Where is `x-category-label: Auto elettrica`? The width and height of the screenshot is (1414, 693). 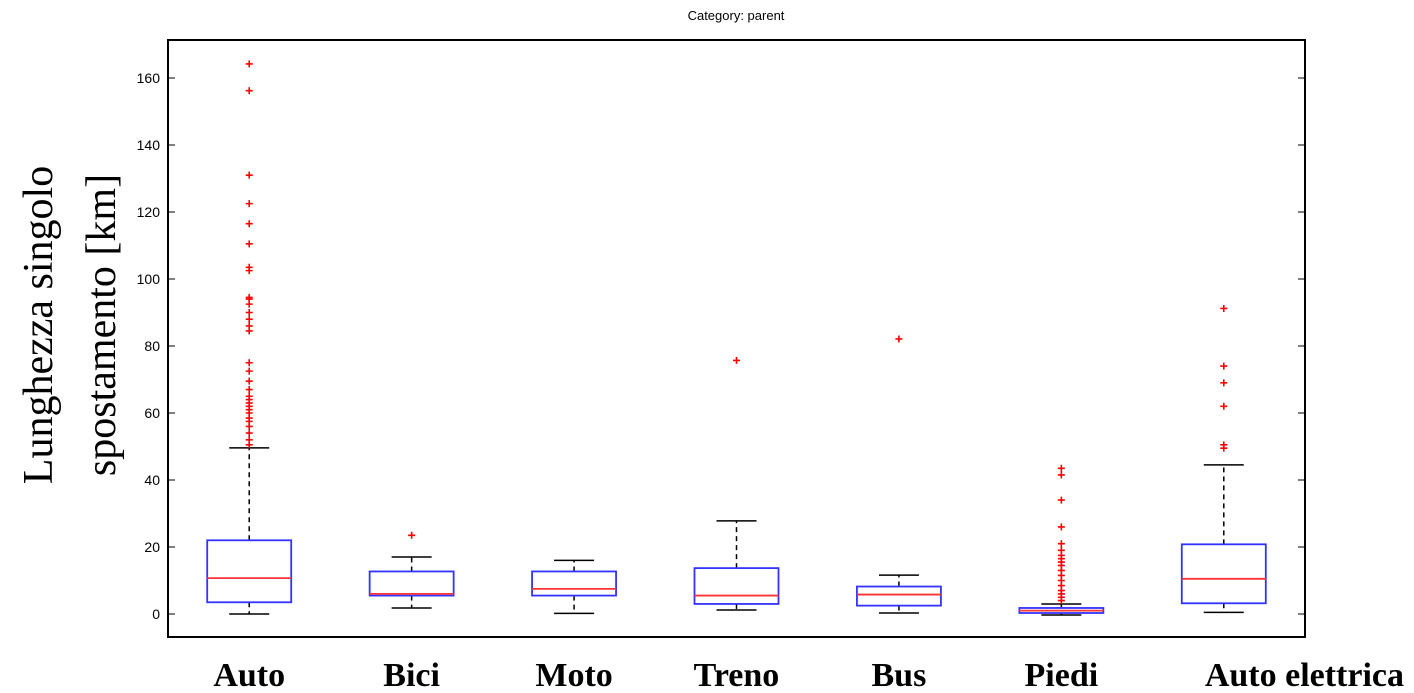 x-category-label: Auto elettrica is located at coordinates (1304, 675).